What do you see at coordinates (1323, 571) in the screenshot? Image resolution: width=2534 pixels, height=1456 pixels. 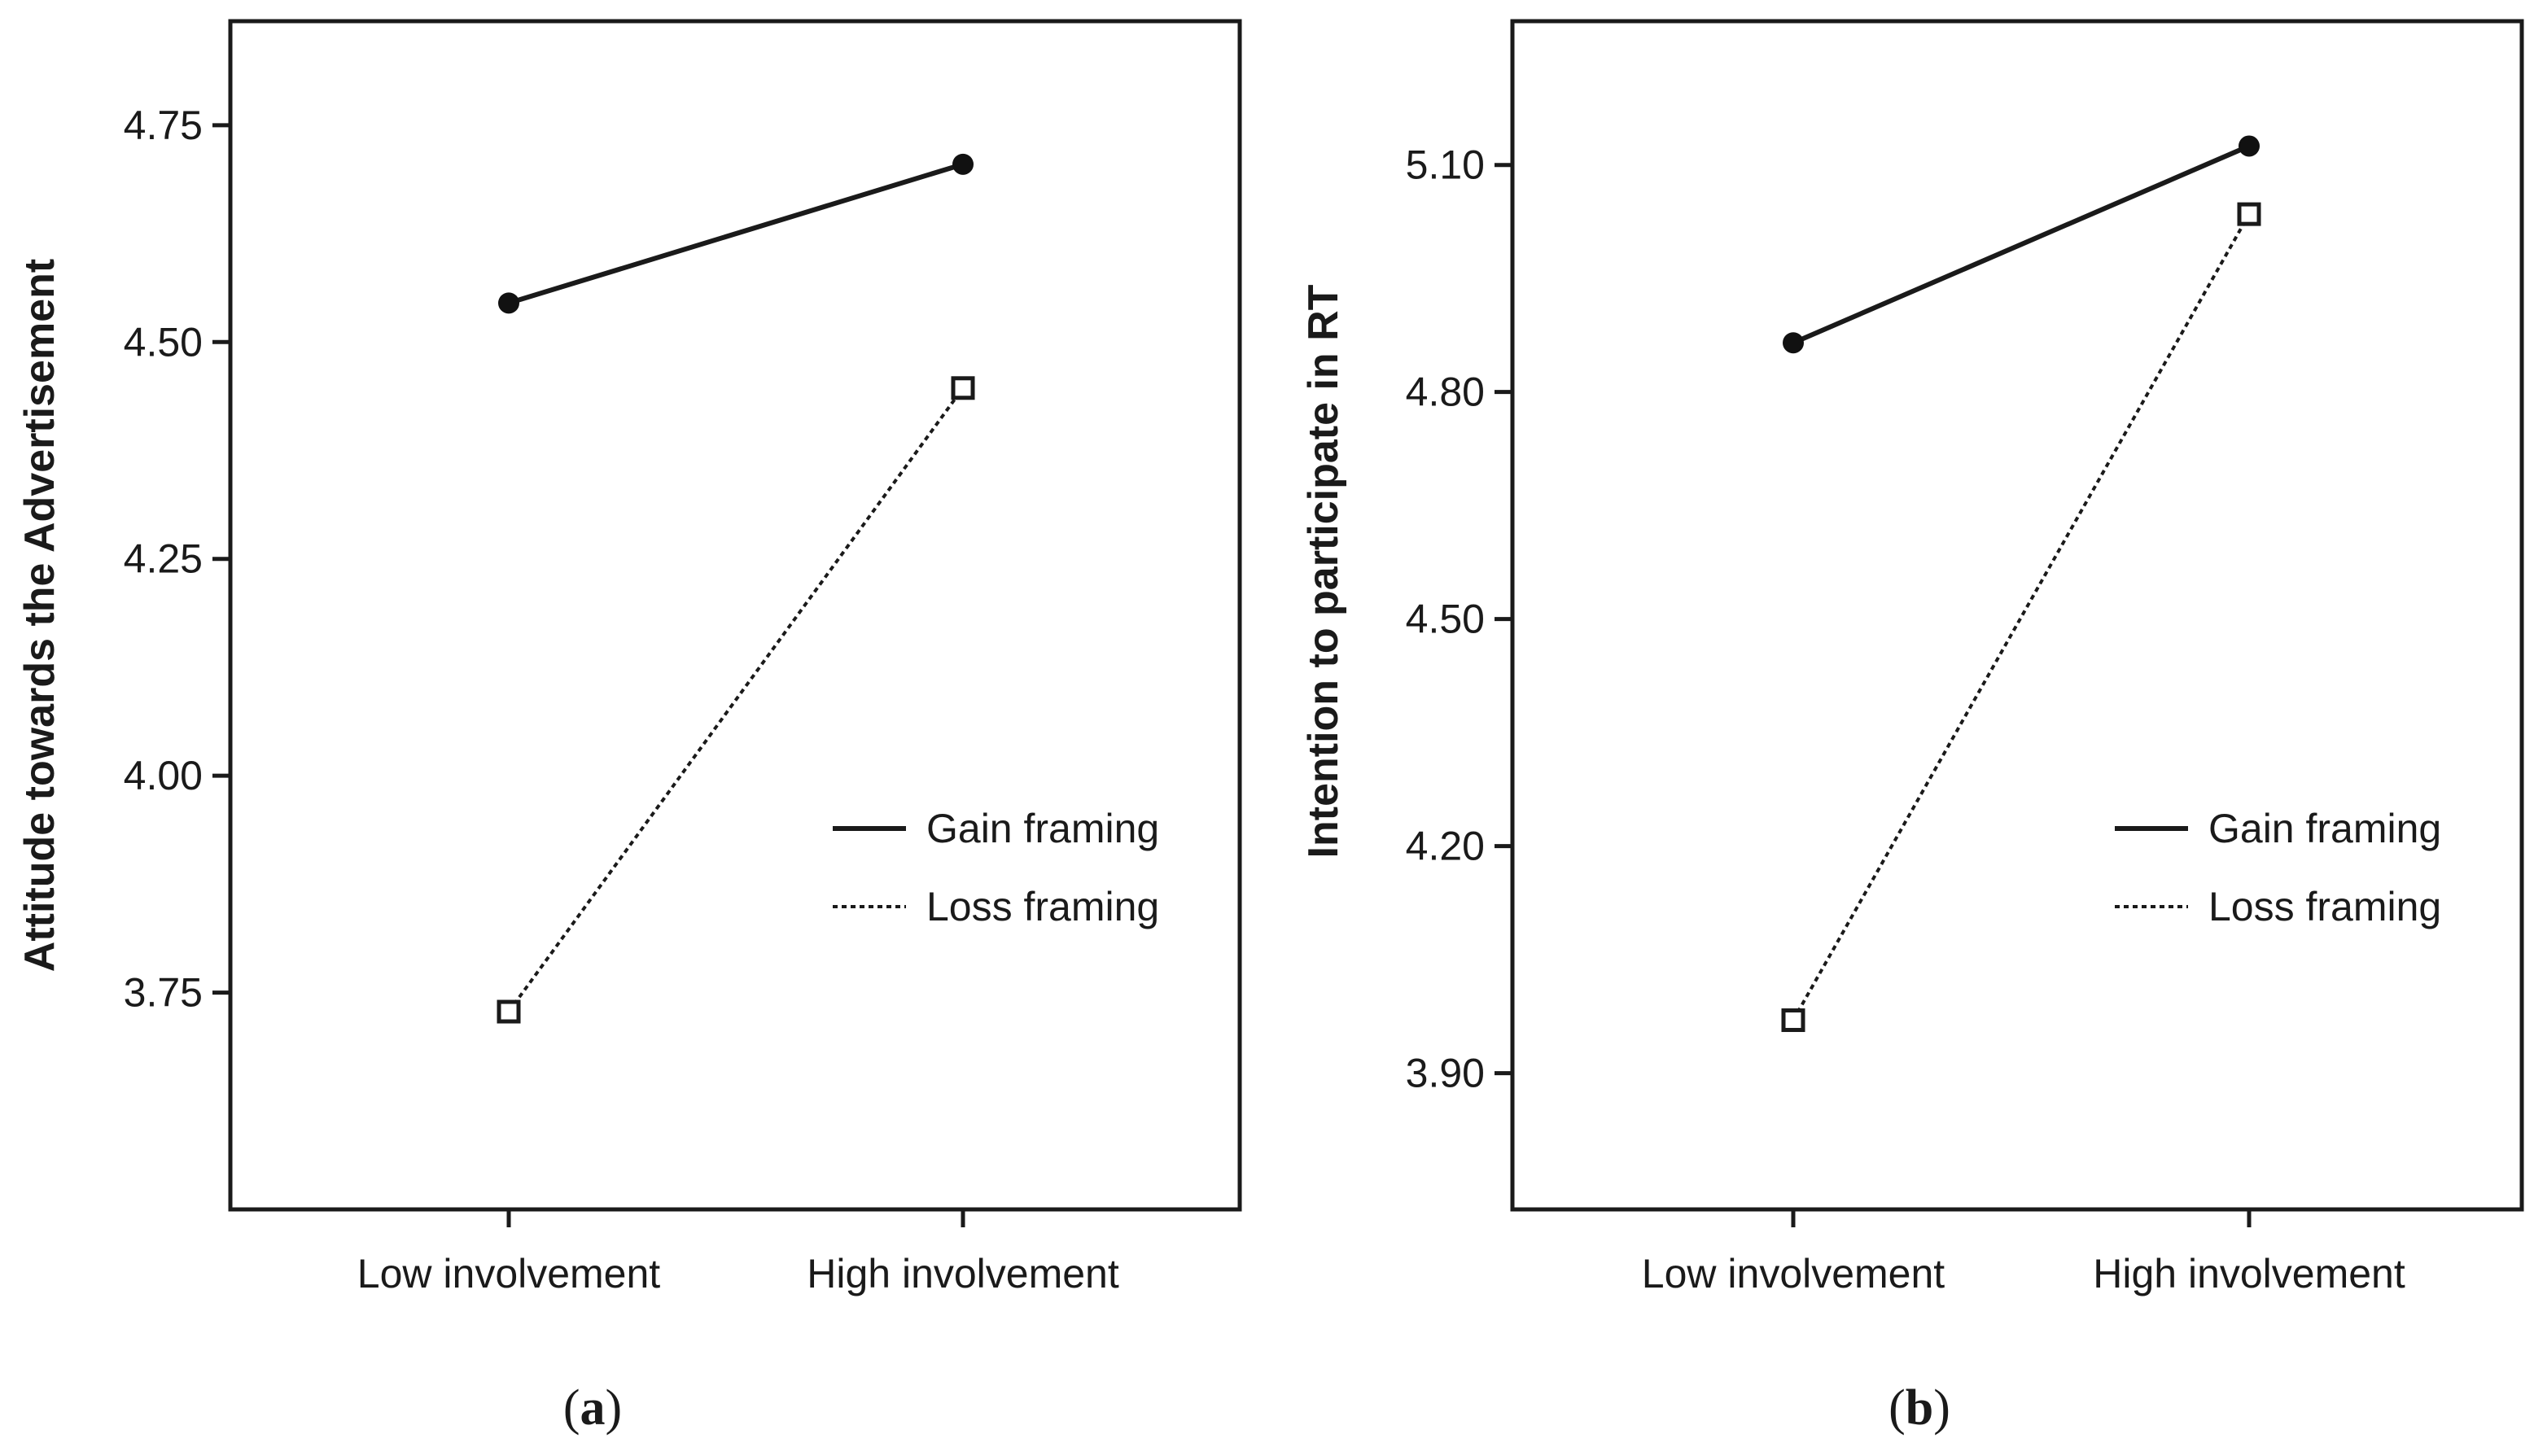 I see `y-axis-title: Intention to participate in RT` at bounding box center [1323, 571].